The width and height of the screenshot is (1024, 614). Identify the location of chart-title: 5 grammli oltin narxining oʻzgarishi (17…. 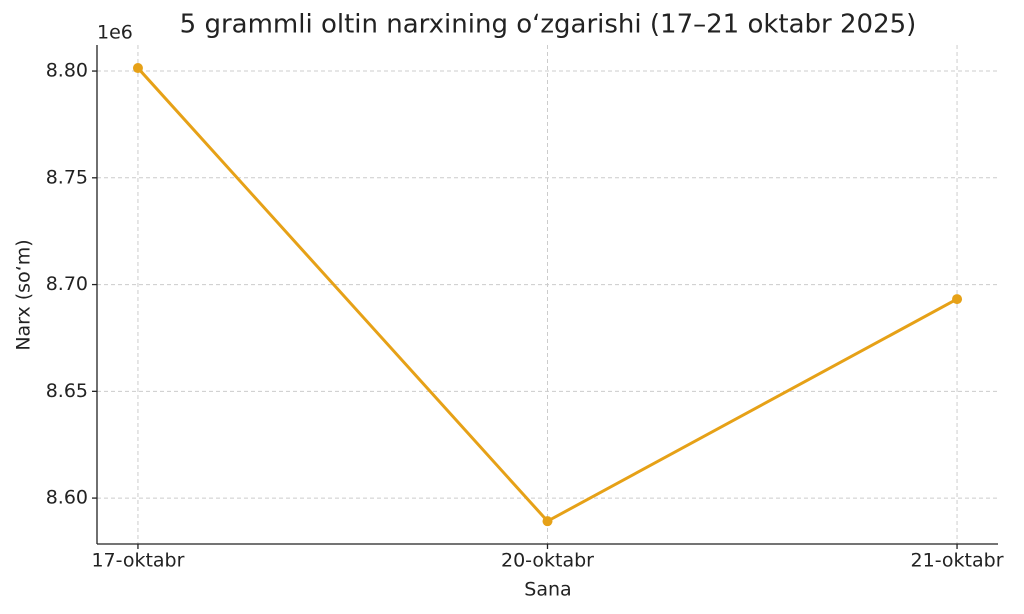
(548, 25).